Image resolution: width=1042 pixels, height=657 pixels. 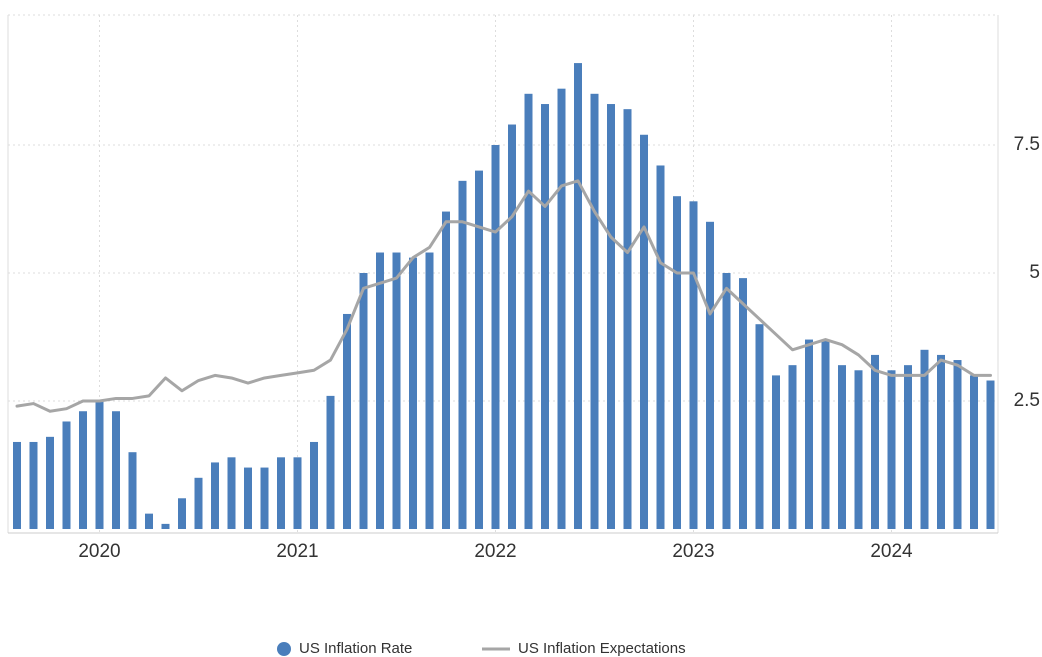 What do you see at coordinates (284, 649) in the screenshot?
I see `legend-swatch` at bounding box center [284, 649].